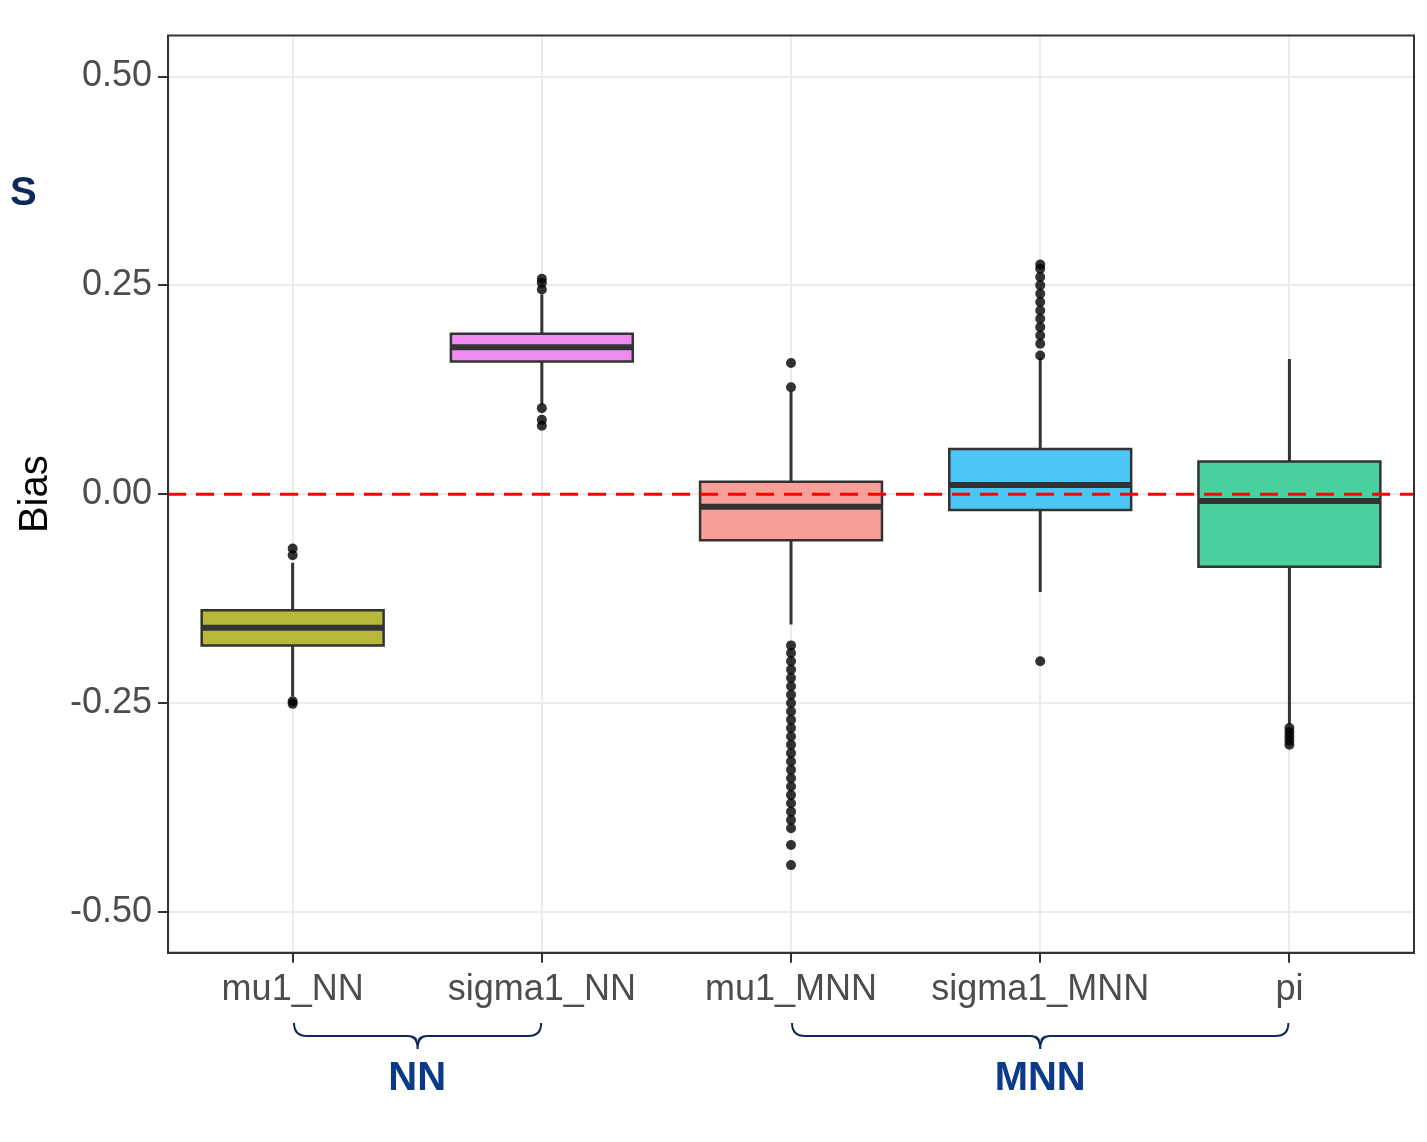  What do you see at coordinates (1040, 1076) in the screenshot?
I see `text: MNN` at bounding box center [1040, 1076].